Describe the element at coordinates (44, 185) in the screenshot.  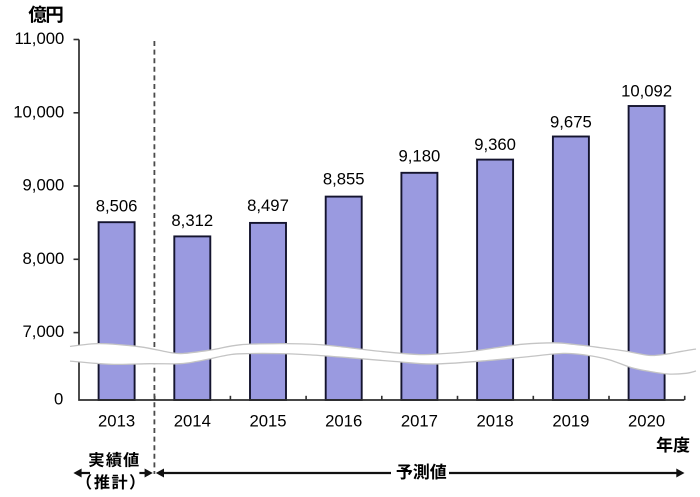
I see `svg-text: 9,000` at that location.